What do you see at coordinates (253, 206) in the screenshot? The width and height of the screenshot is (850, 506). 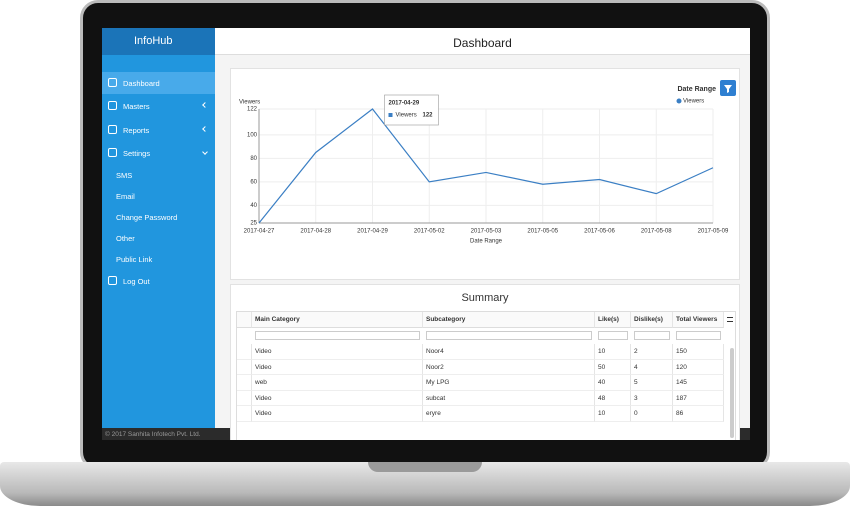 I see `y-tick-label: 40` at bounding box center [253, 206].